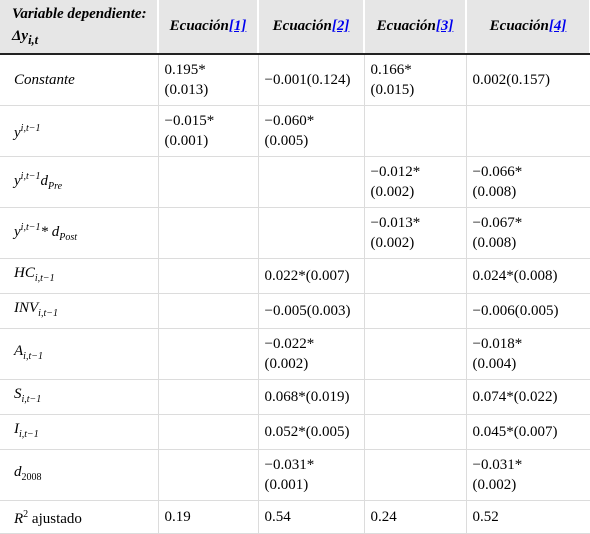  What do you see at coordinates (208, 516) in the screenshot?
I see `coef-cell: 0.19` at bounding box center [208, 516].